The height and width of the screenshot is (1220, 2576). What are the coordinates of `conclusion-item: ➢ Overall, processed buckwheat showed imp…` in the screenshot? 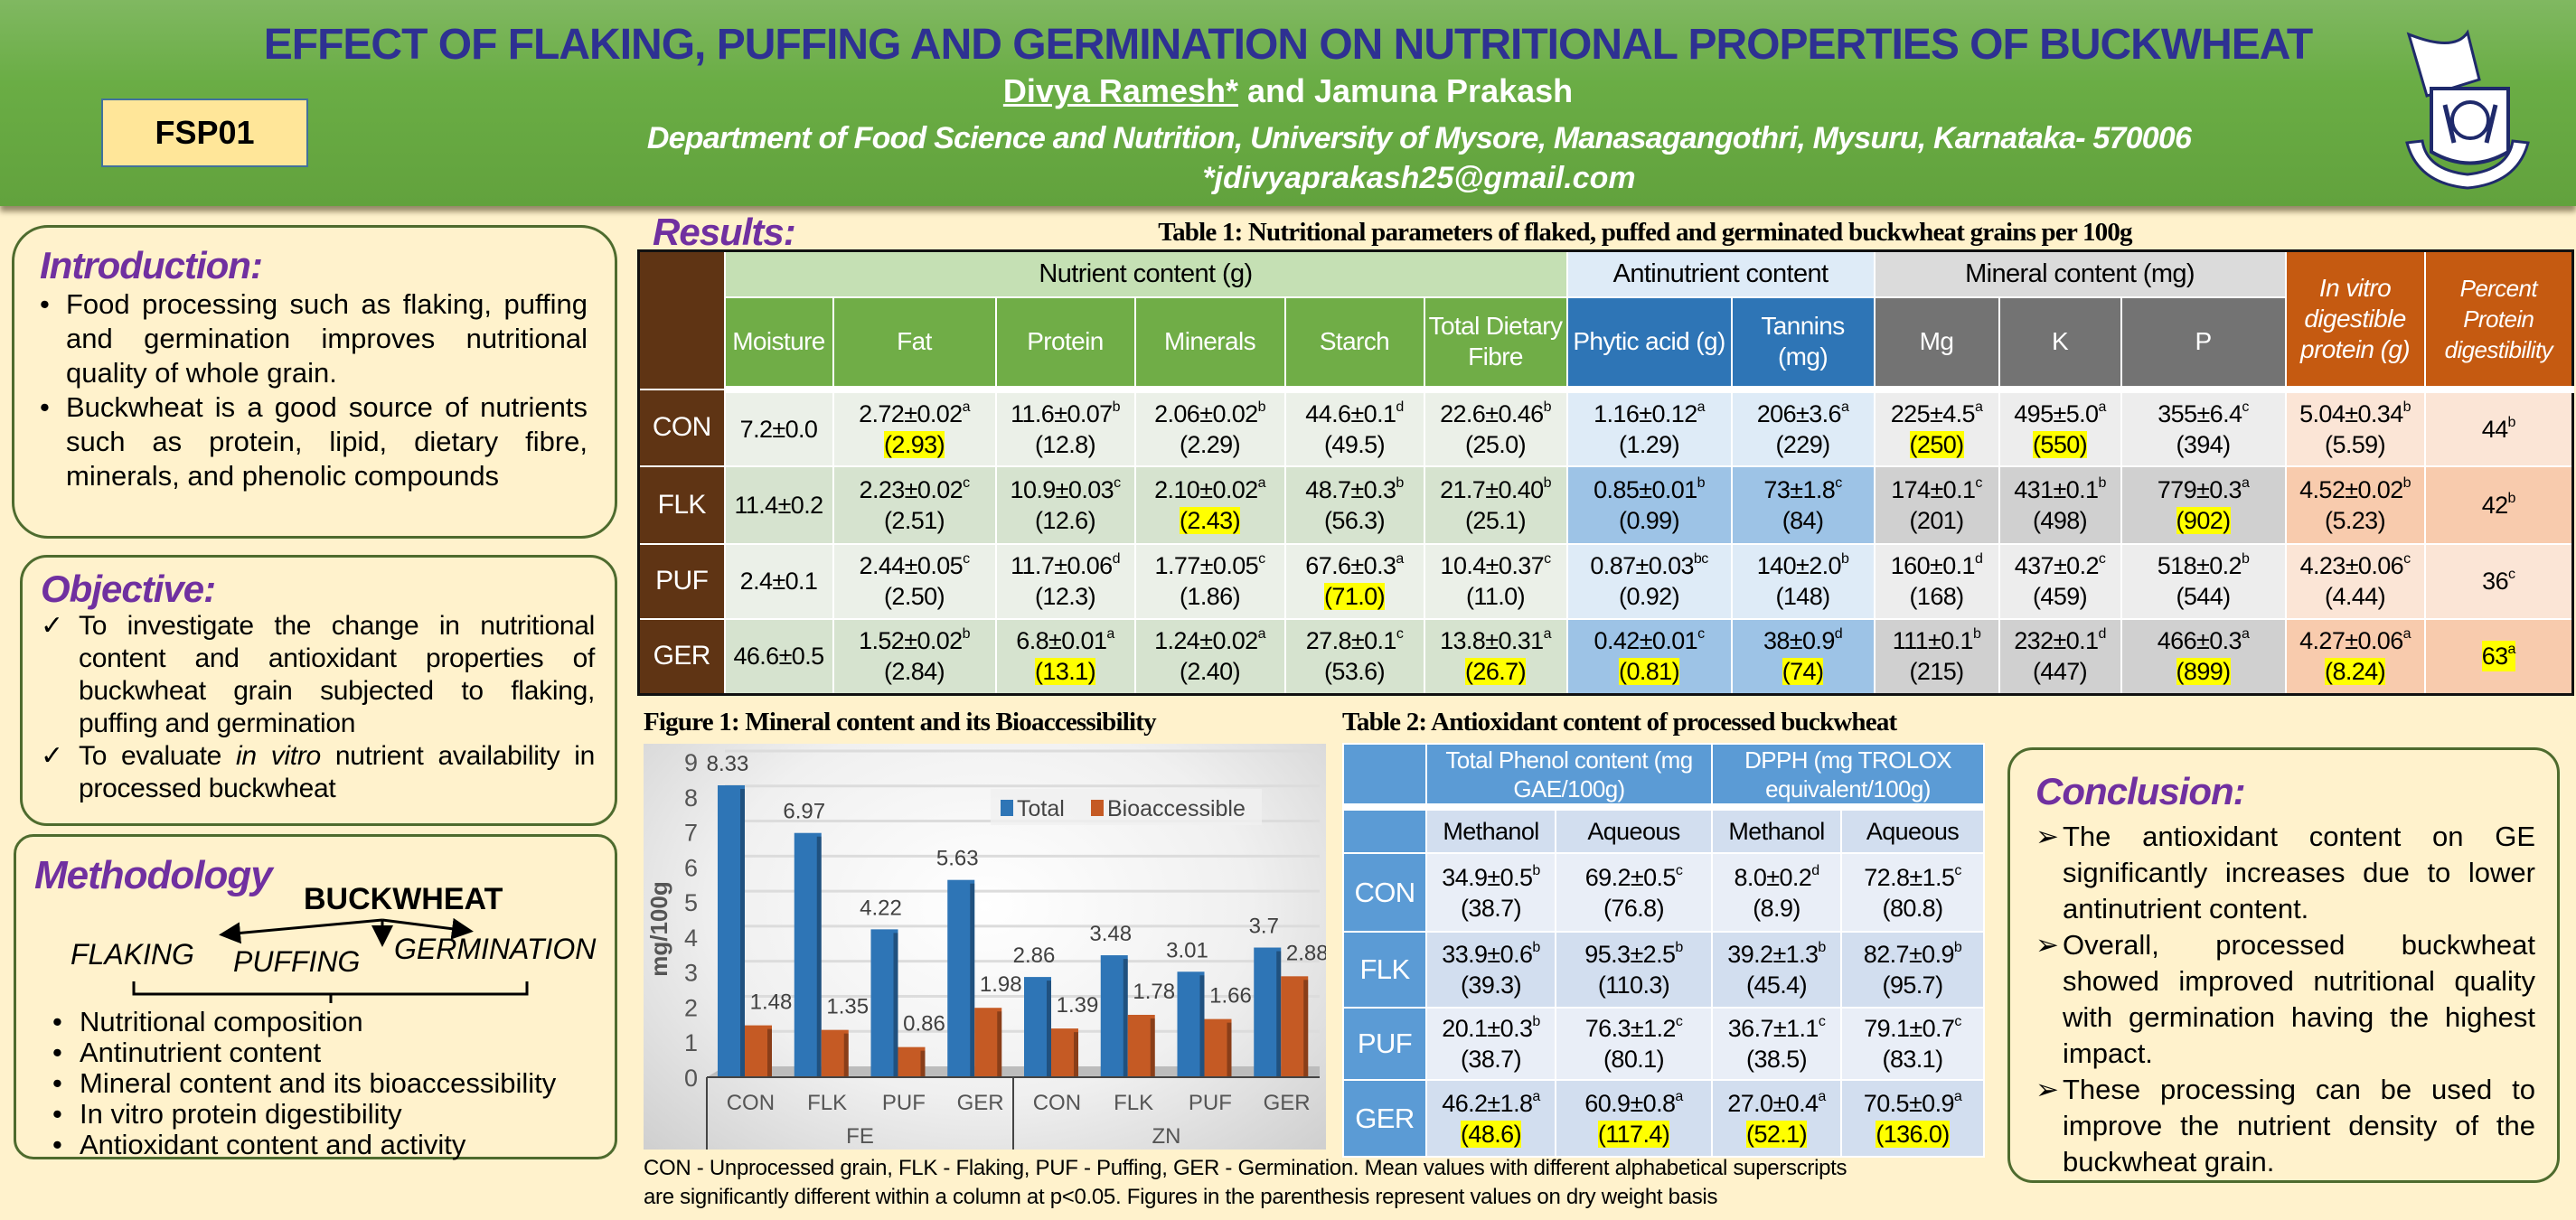 It's located at (2285, 999).